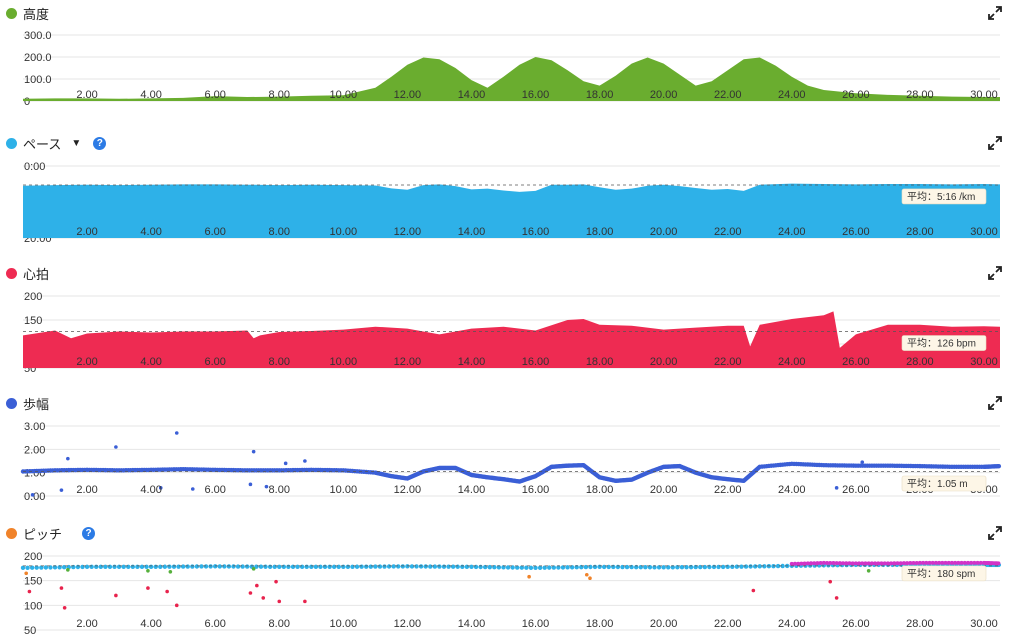 The height and width of the screenshot is (641, 1024). What do you see at coordinates (920, 362) in the screenshot?
I see `x-tick-label: 28.00` at bounding box center [920, 362].